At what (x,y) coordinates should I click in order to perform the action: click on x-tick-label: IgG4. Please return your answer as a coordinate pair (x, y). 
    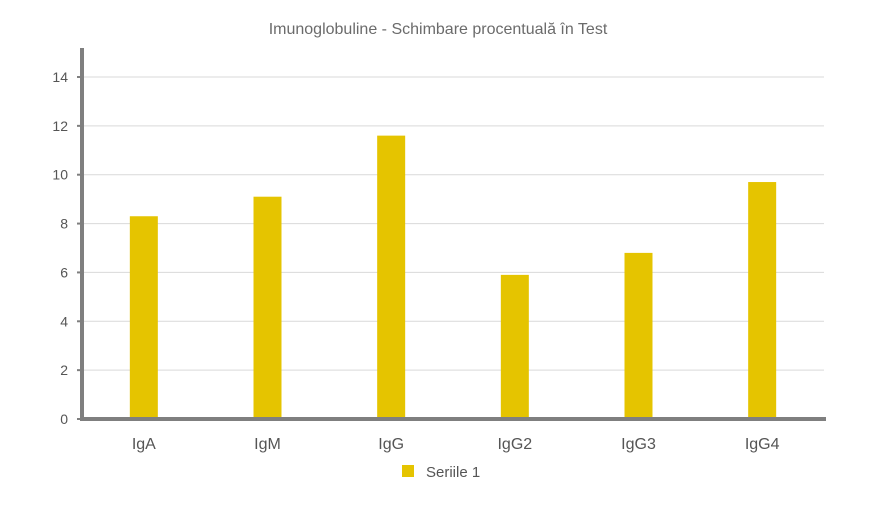
    Looking at the image, I should click on (762, 444).